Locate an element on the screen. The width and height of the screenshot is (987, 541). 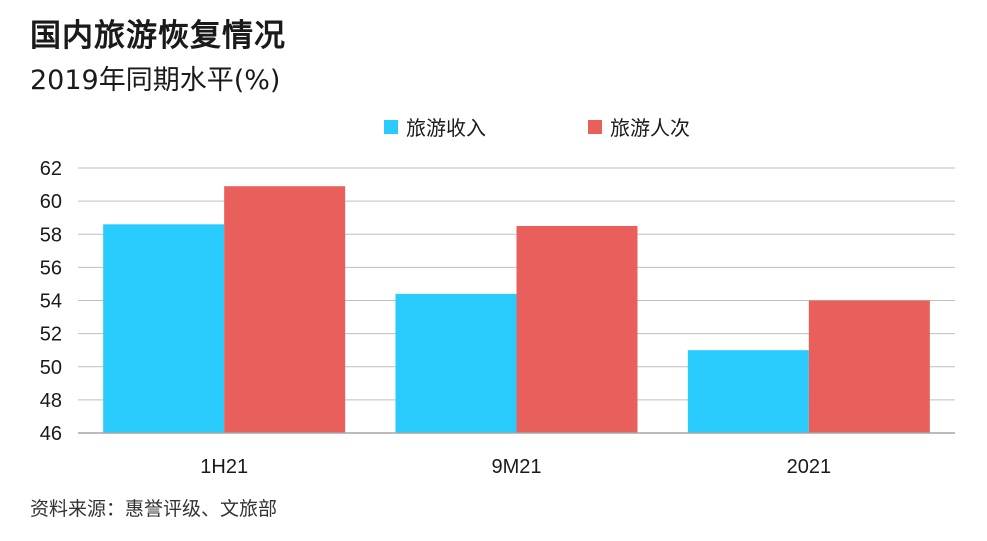
chart-title: 国内旅游恢复情况 is located at coordinates (158, 36).